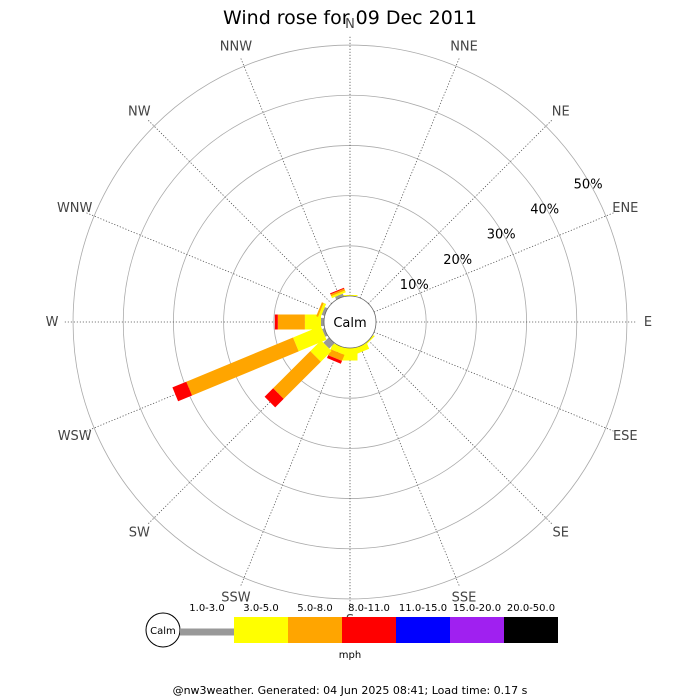 This screenshot has height=700, width=700. I want to click on radial-tick-labels: 10% 20% 30% 40% 50%, so click(501, 235).